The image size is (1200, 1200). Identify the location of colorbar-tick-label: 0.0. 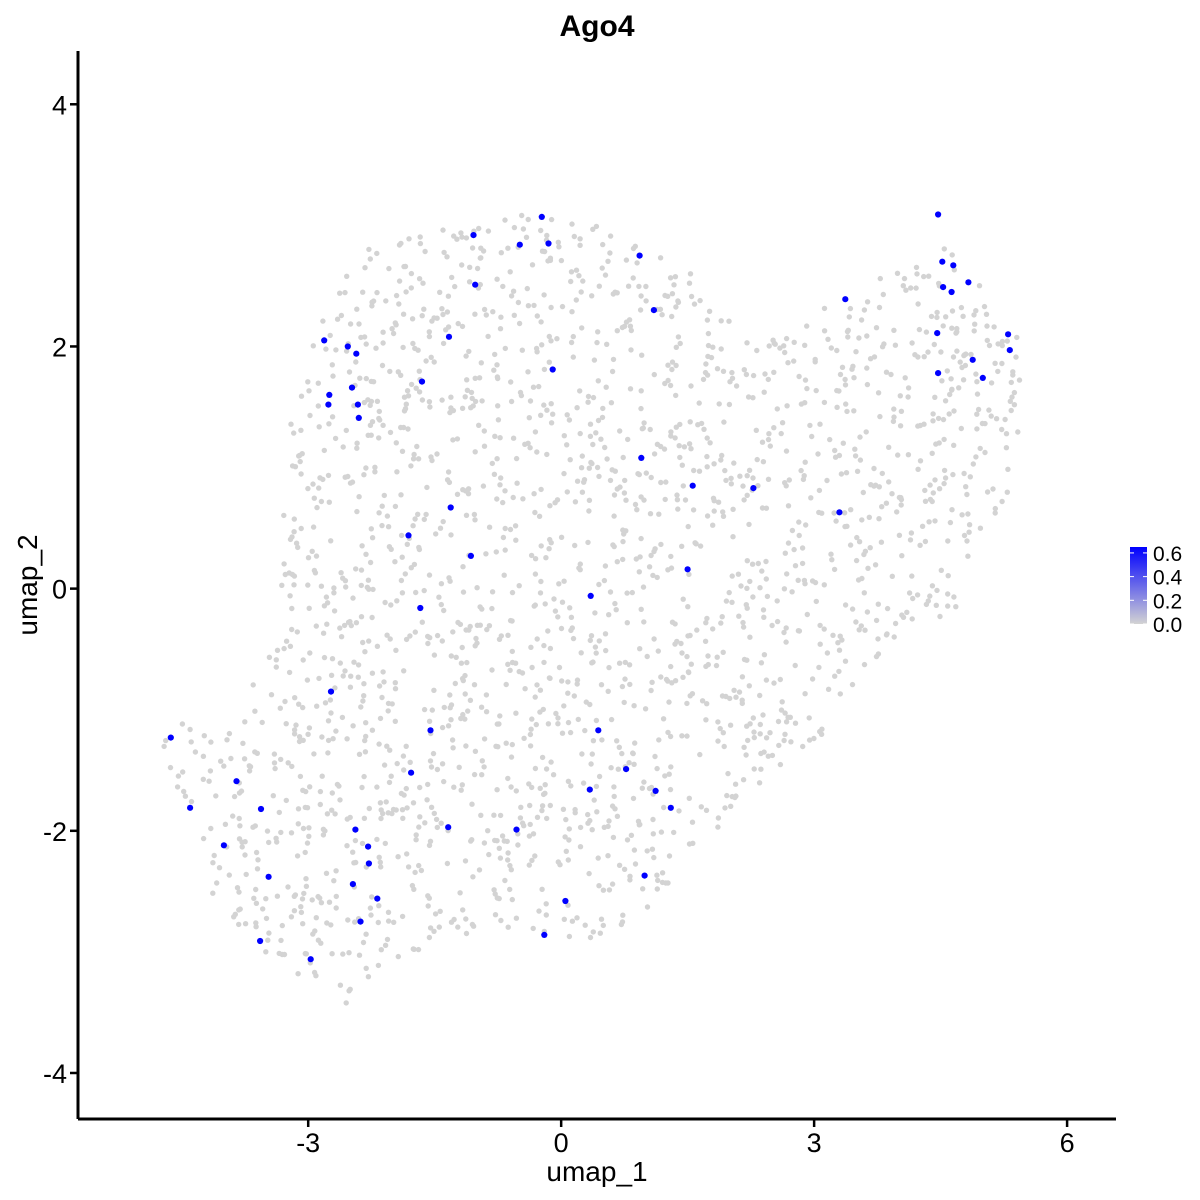
(1167, 625).